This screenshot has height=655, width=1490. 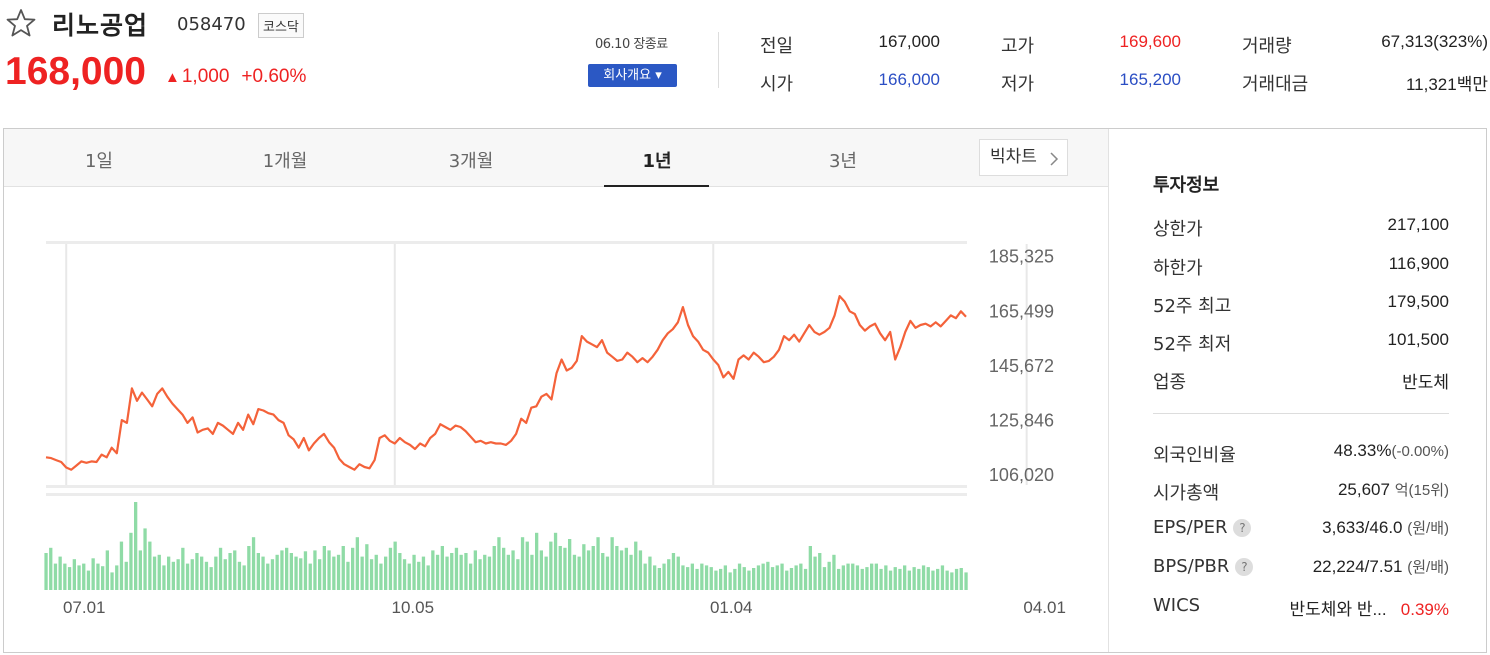 What do you see at coordinates (1044, 607) in the screenshot?
I see `x-tick-label: 04.01` at bounding box center [1044, 607].